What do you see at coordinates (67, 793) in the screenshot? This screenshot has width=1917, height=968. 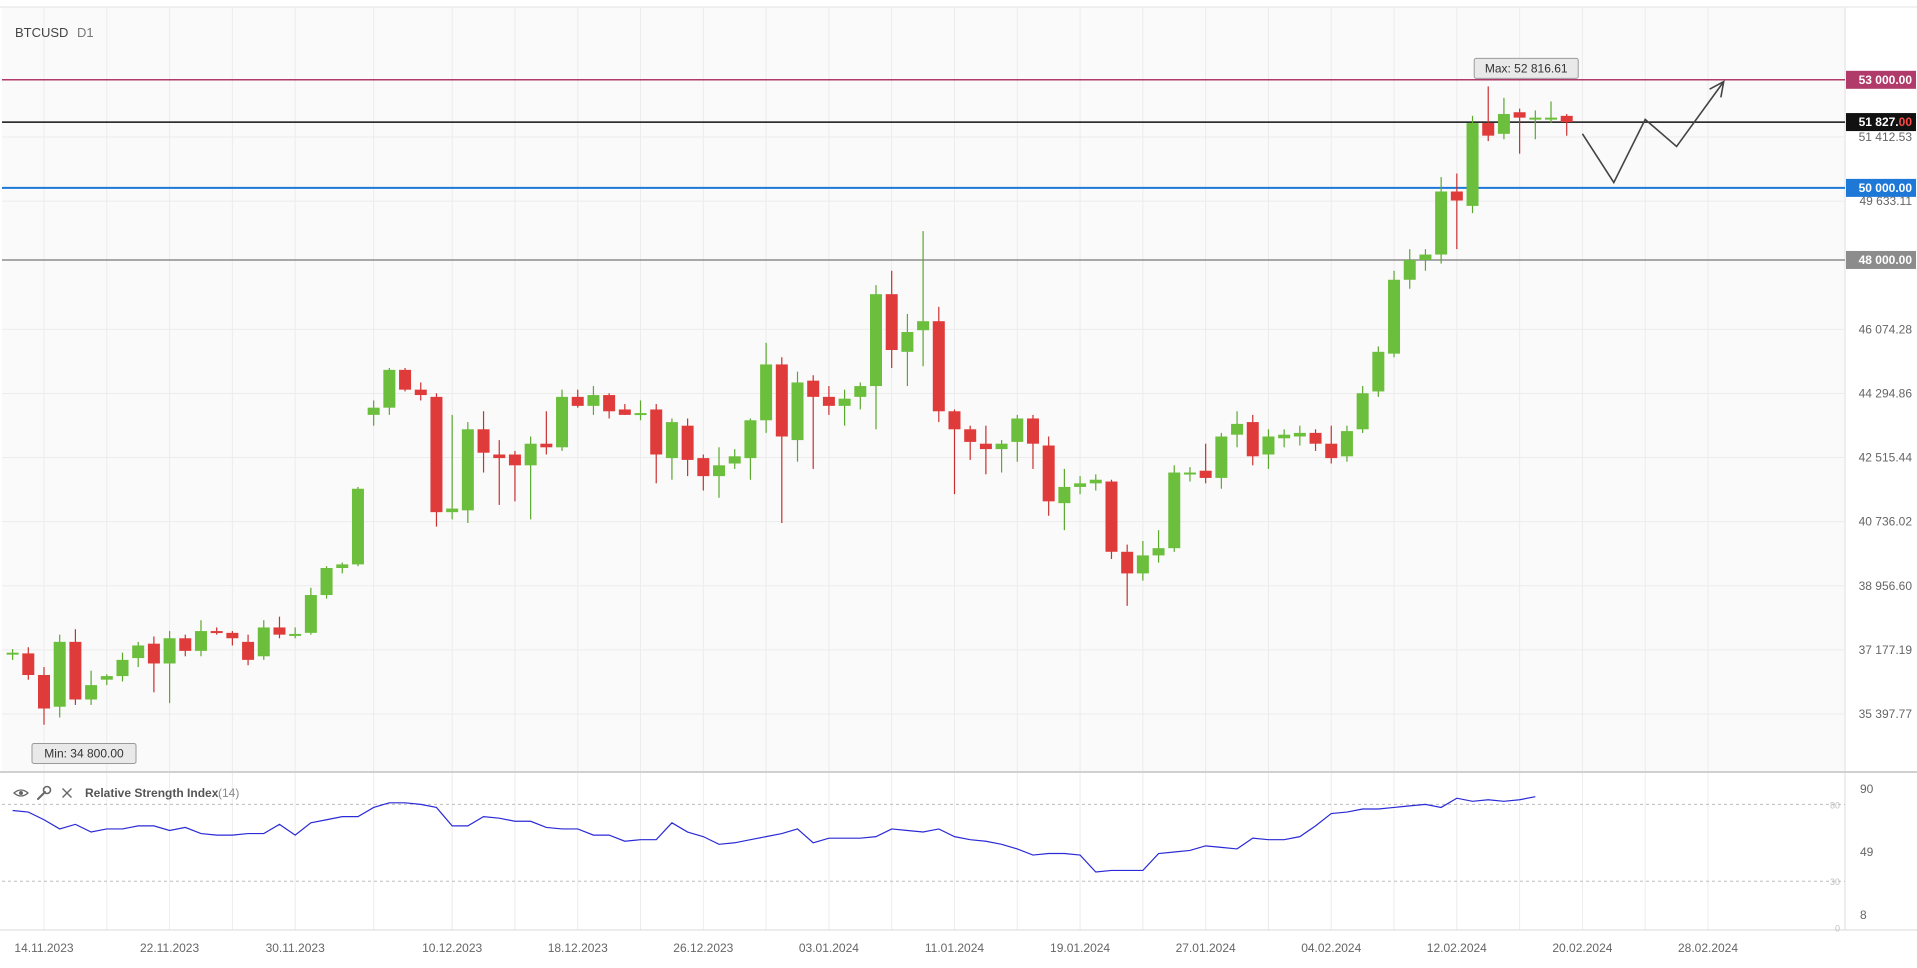 I see `close-icon` at bounding box center [67, 793].